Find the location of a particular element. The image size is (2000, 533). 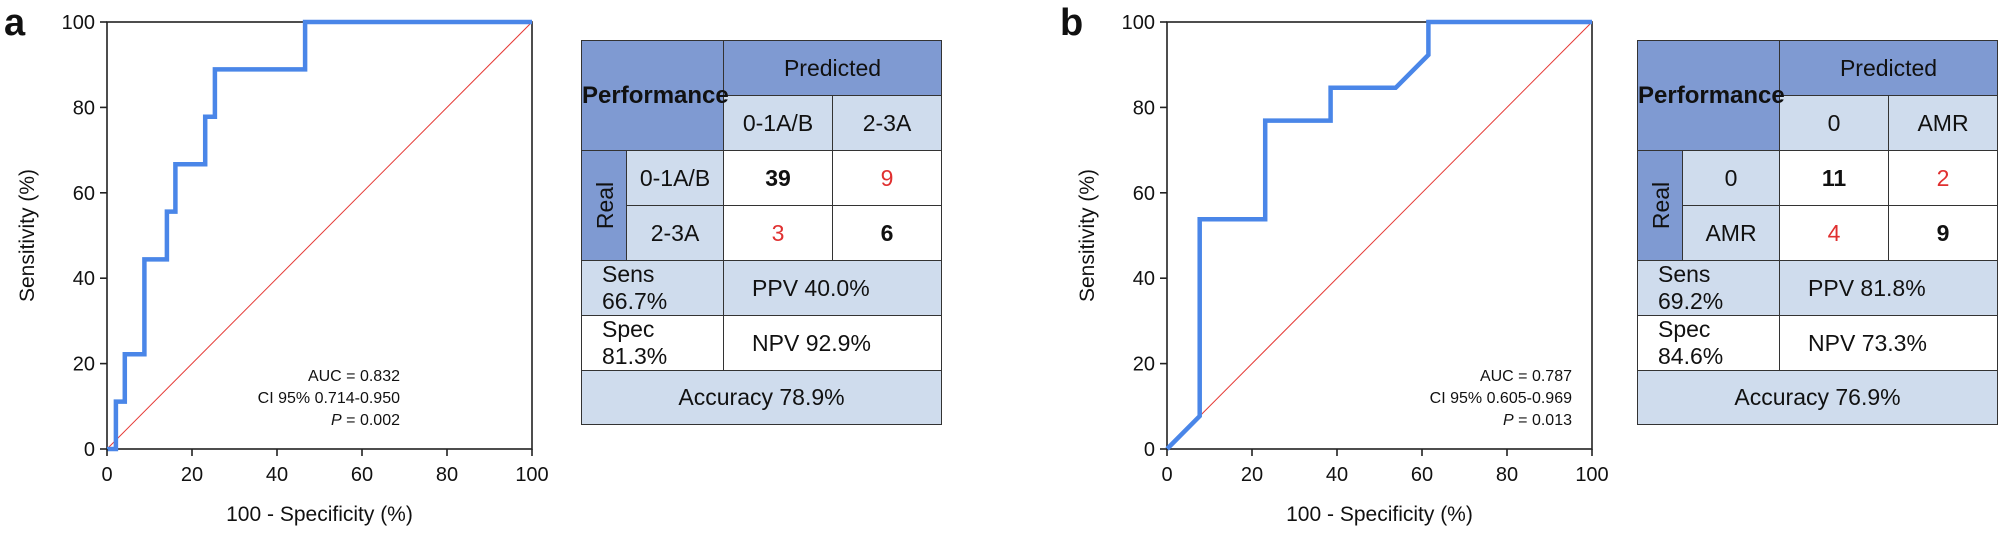

y-tick-label-a: 20 is located at coordinates (84, 365).